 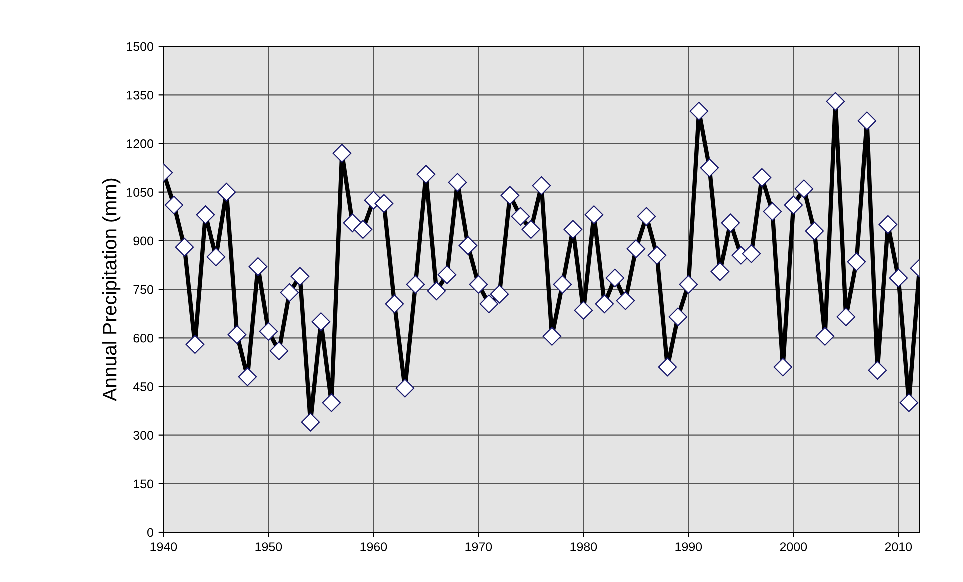 I want to click on y-tick-label: 0, so click(x=151, y=533).